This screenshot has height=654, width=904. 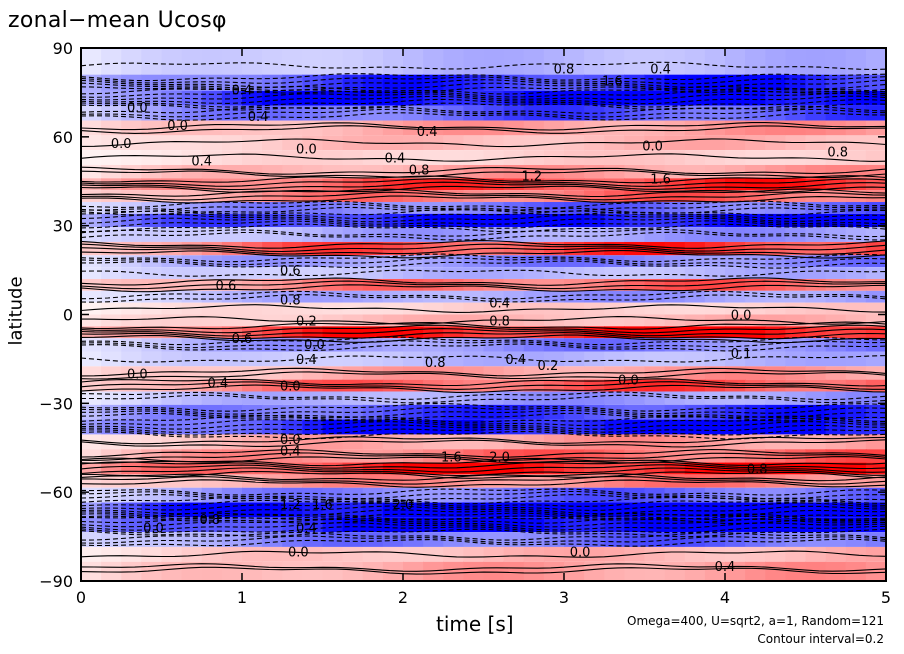 What do you see at coordinates (63, 48) in the screenshot?
I see `y-tick-label: 90` at bounding box center [63, 48].